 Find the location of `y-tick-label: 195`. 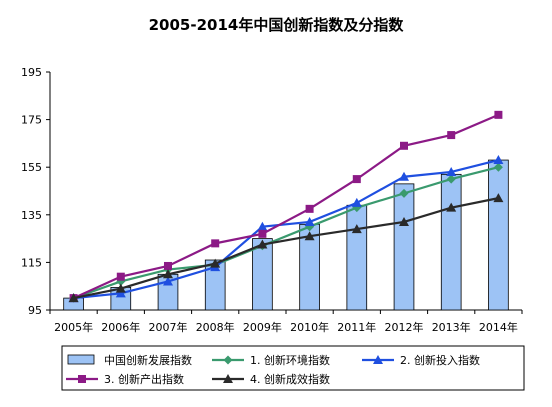

y-tick-label: 195 is located at coordinates (31, 72).